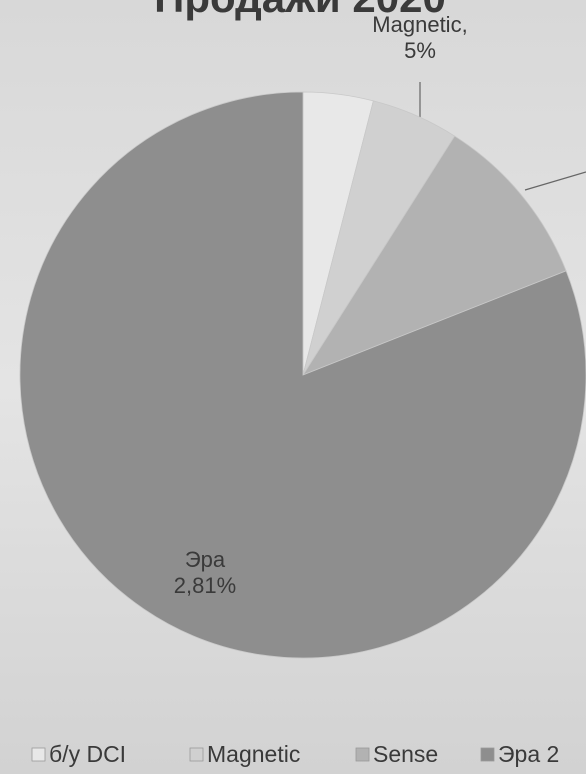 This screenshot has height=774, width=586. What do you see at coordinates (528, 754) in the screenshot?
I see `legend-label: Эра 2` at bounding box center [528, 754].